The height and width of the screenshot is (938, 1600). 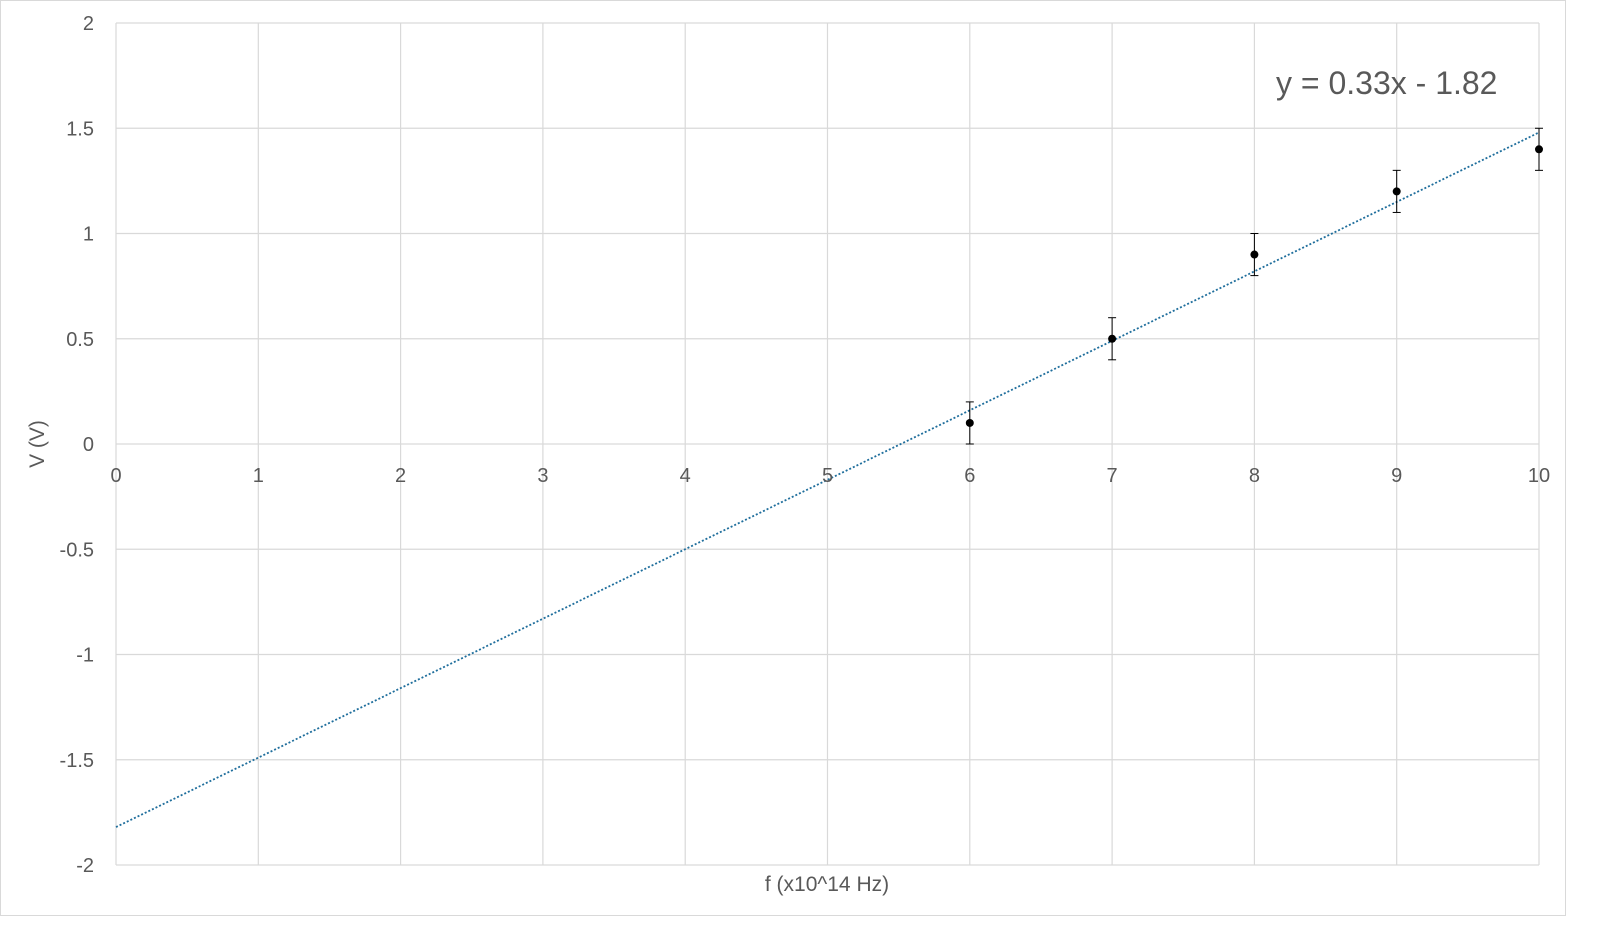 I want to click on trendline-equation: y = 0.33x - 1.82, so click(x=1386, y=83).